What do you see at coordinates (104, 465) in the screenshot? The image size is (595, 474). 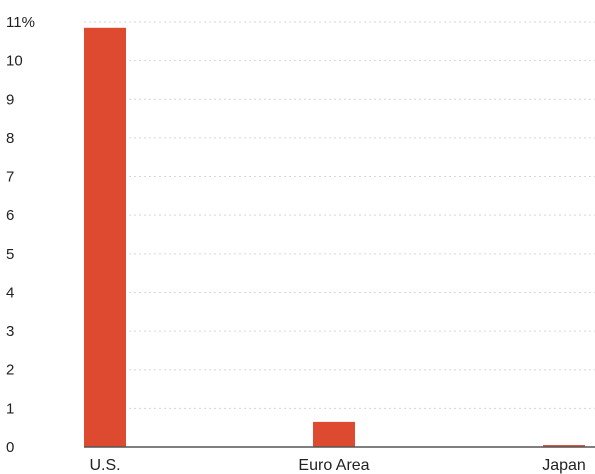 I see `x-category-label: U.S.` at bounding box center [104, 465].